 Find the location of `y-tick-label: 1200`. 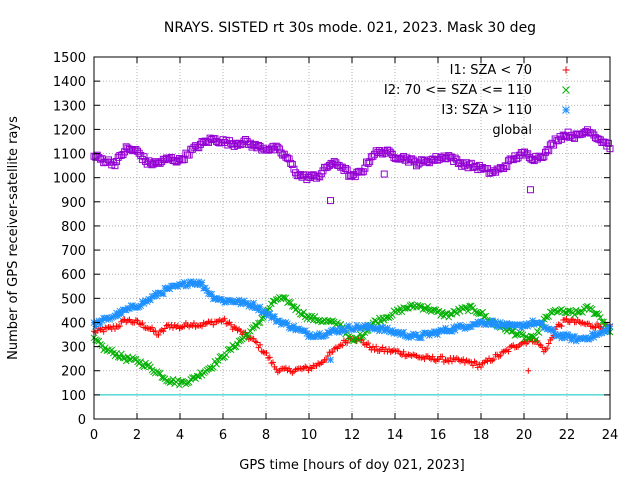

y-tick-label: 1200 is located at coordinates (69, 130).